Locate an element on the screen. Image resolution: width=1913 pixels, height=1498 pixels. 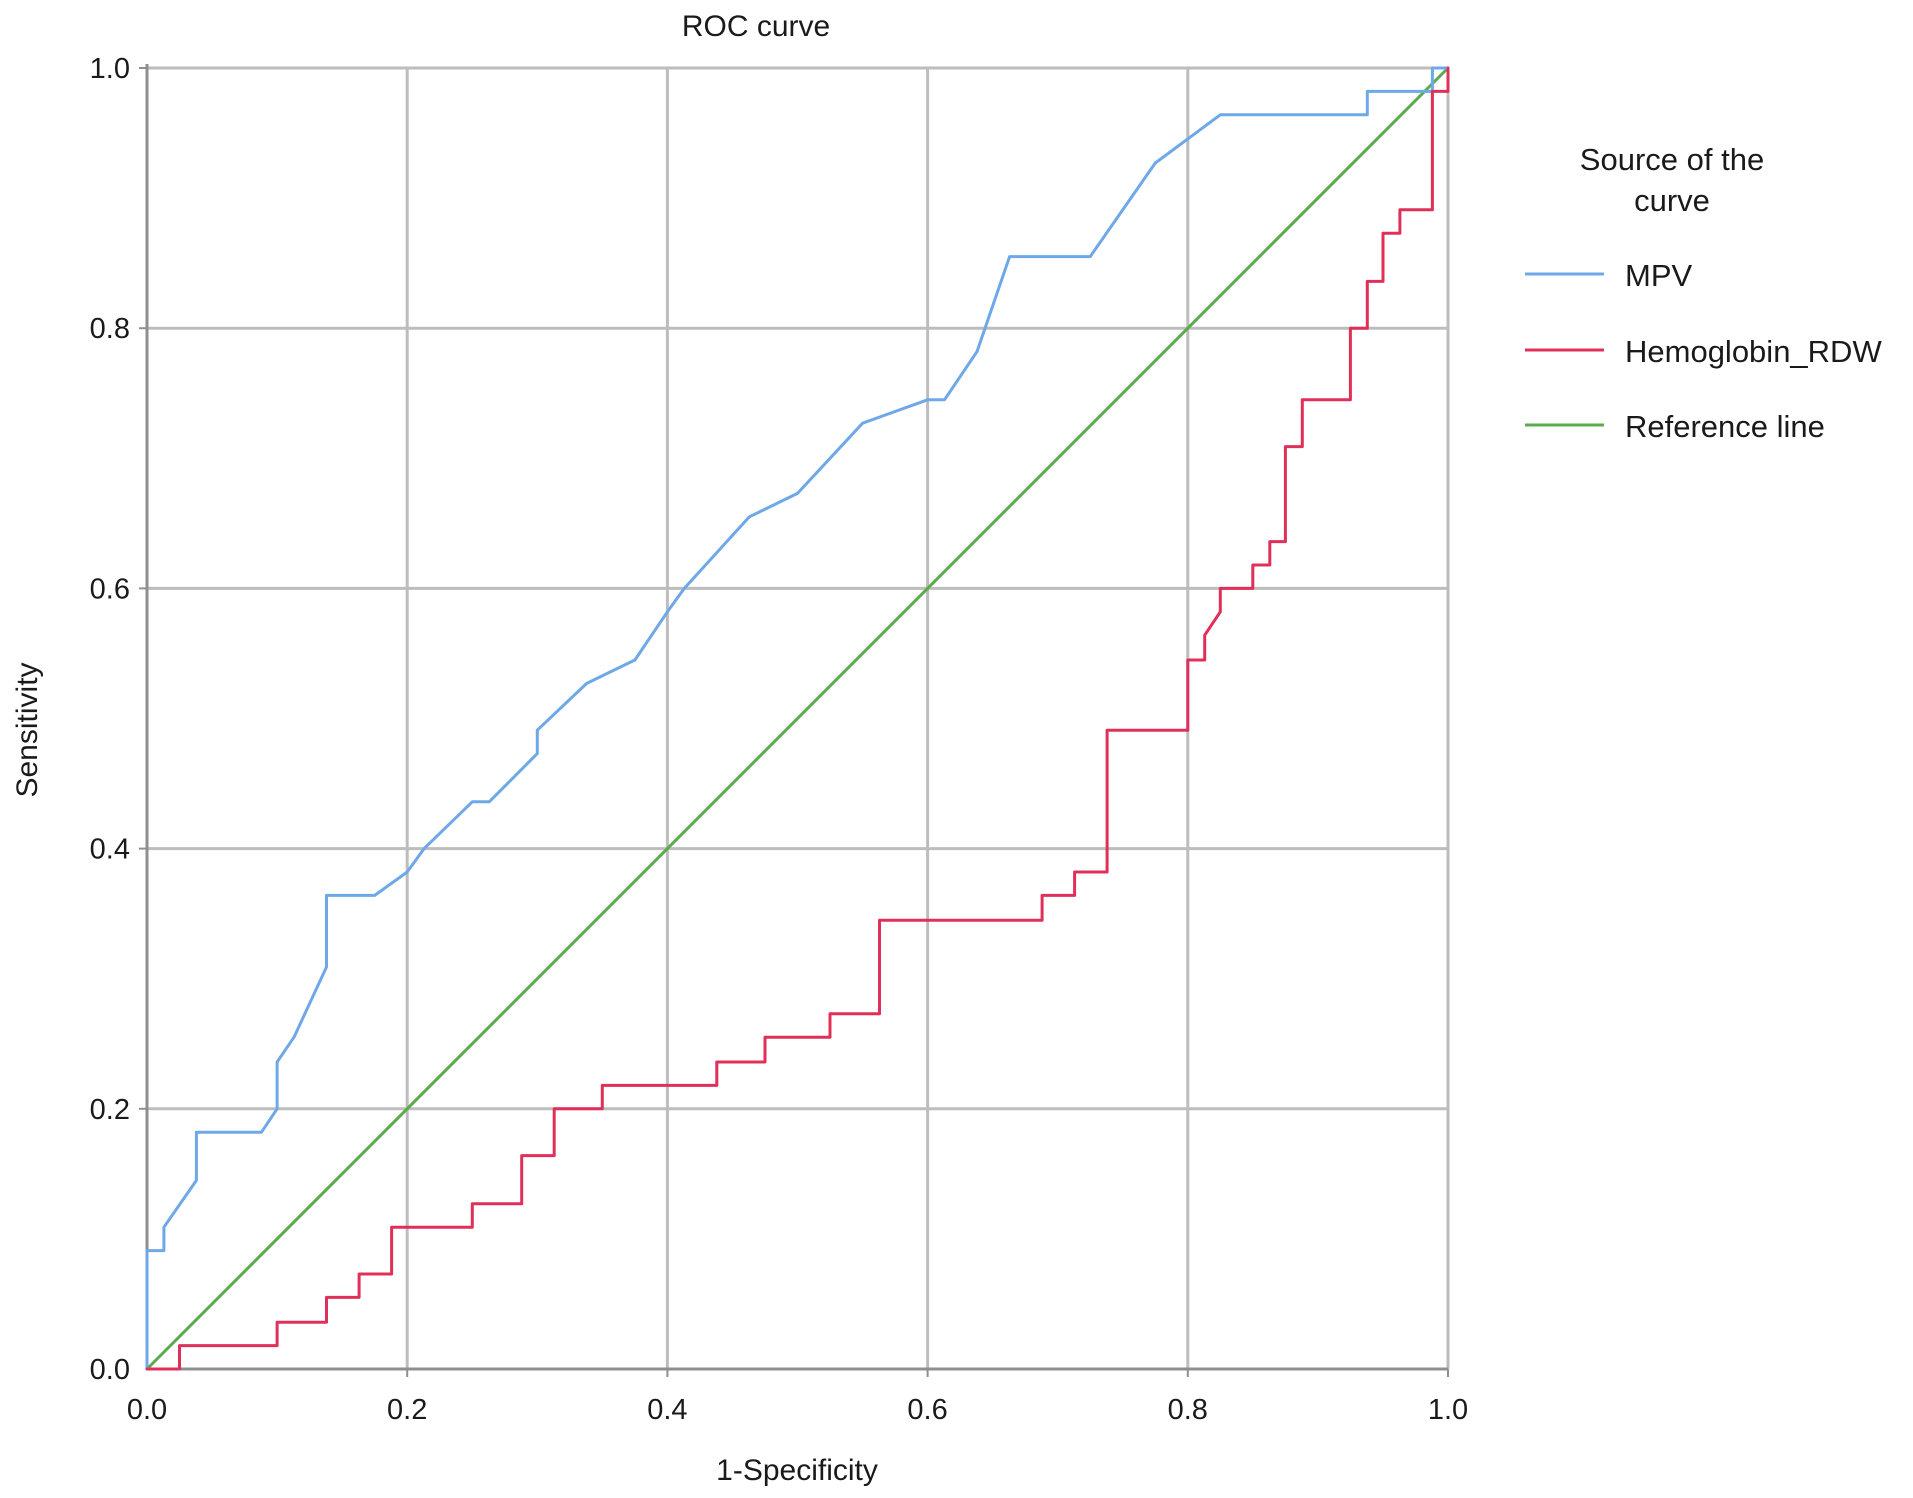
x-tick-label: 0.2 is located at coordinates (407, 1410).